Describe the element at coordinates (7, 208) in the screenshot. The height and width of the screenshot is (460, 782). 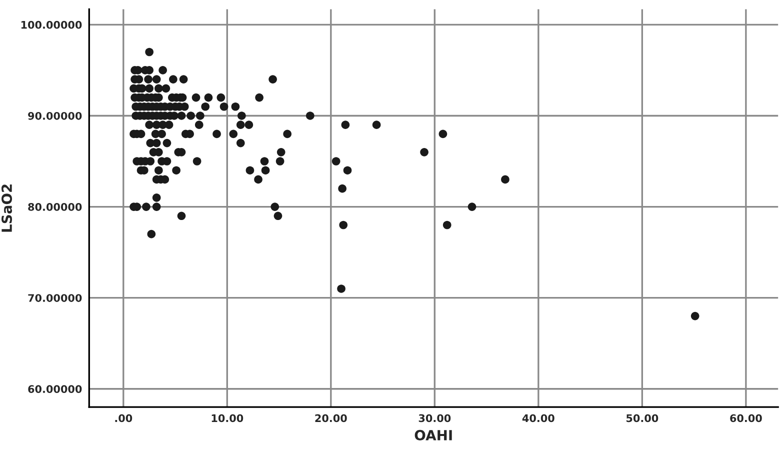
I see `y-axis-title: LSaO2` at that location.